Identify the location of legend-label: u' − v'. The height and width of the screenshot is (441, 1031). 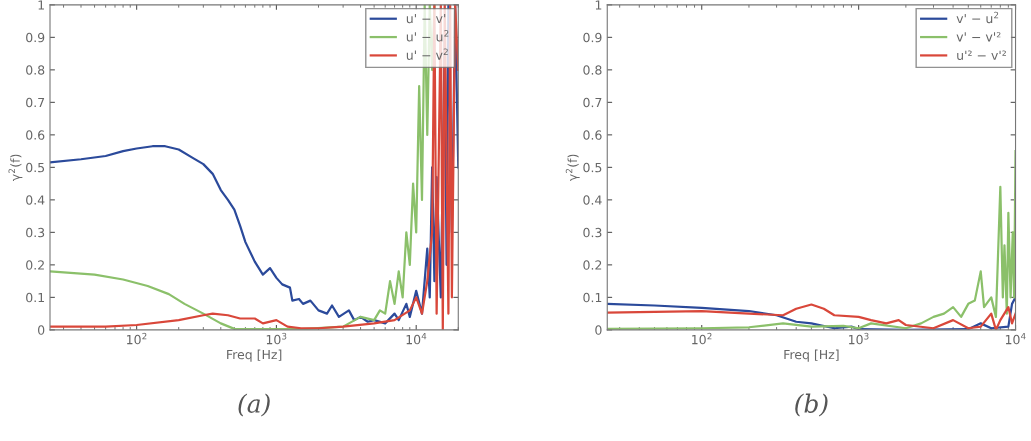
(426, 18).